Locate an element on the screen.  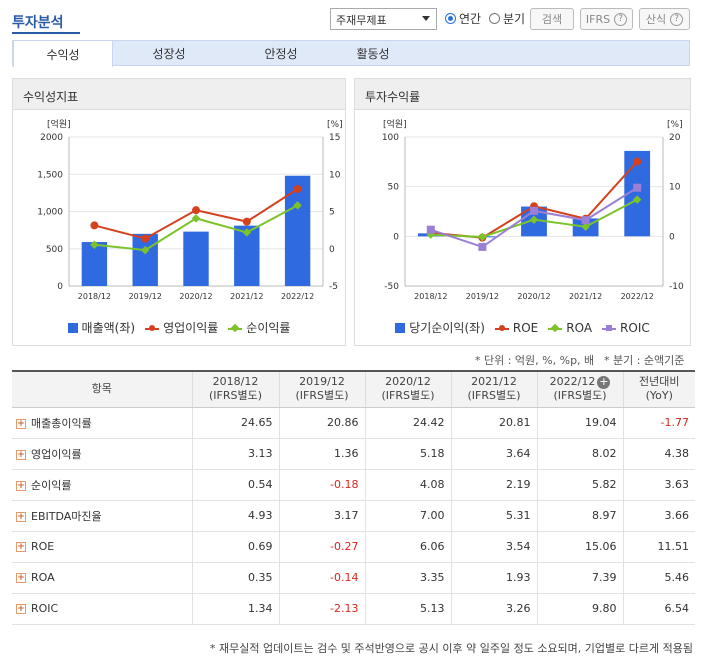
row-name: + 순이익률 is located at coordinates (102, 485).